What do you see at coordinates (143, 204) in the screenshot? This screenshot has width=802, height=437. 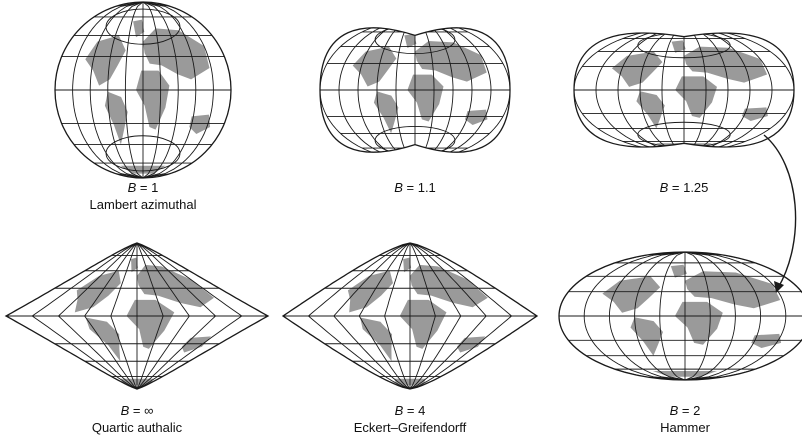 I see `projection-name-lambert: Lambert azimuthal` at bounding box center [143, 204].